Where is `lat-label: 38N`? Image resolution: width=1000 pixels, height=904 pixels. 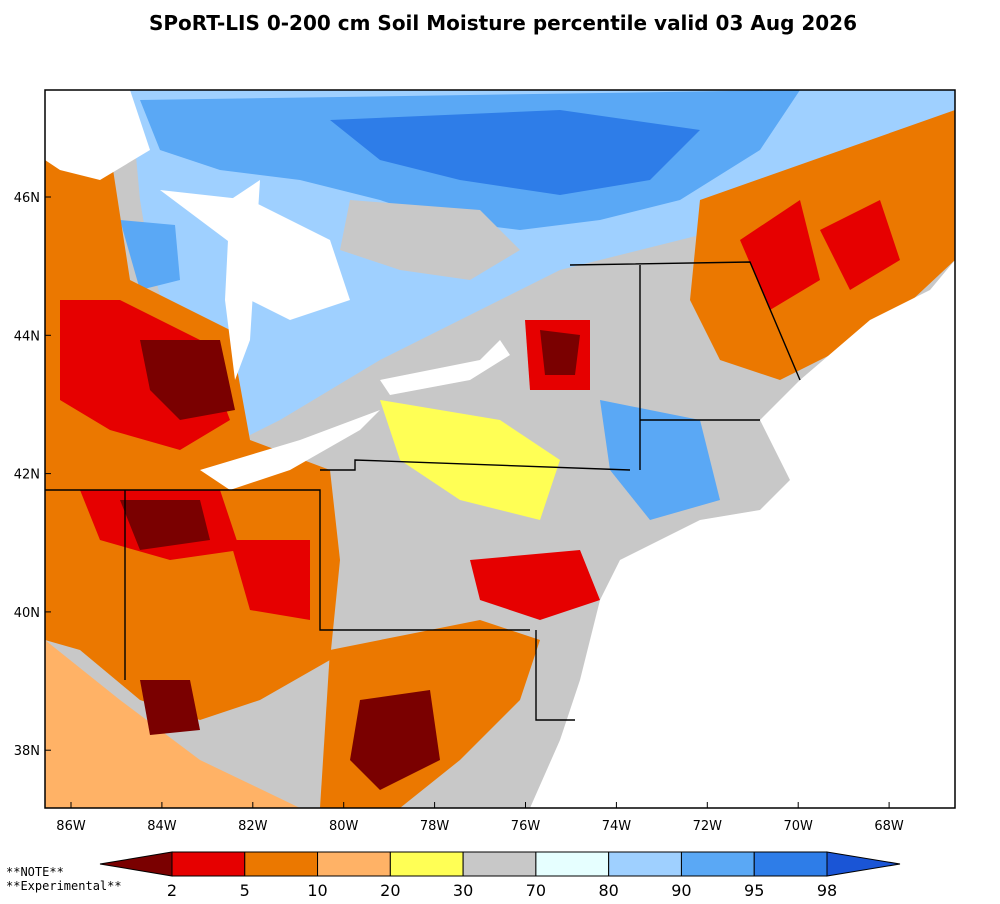 lat-label: 38N is located at coordinates (27, 751).